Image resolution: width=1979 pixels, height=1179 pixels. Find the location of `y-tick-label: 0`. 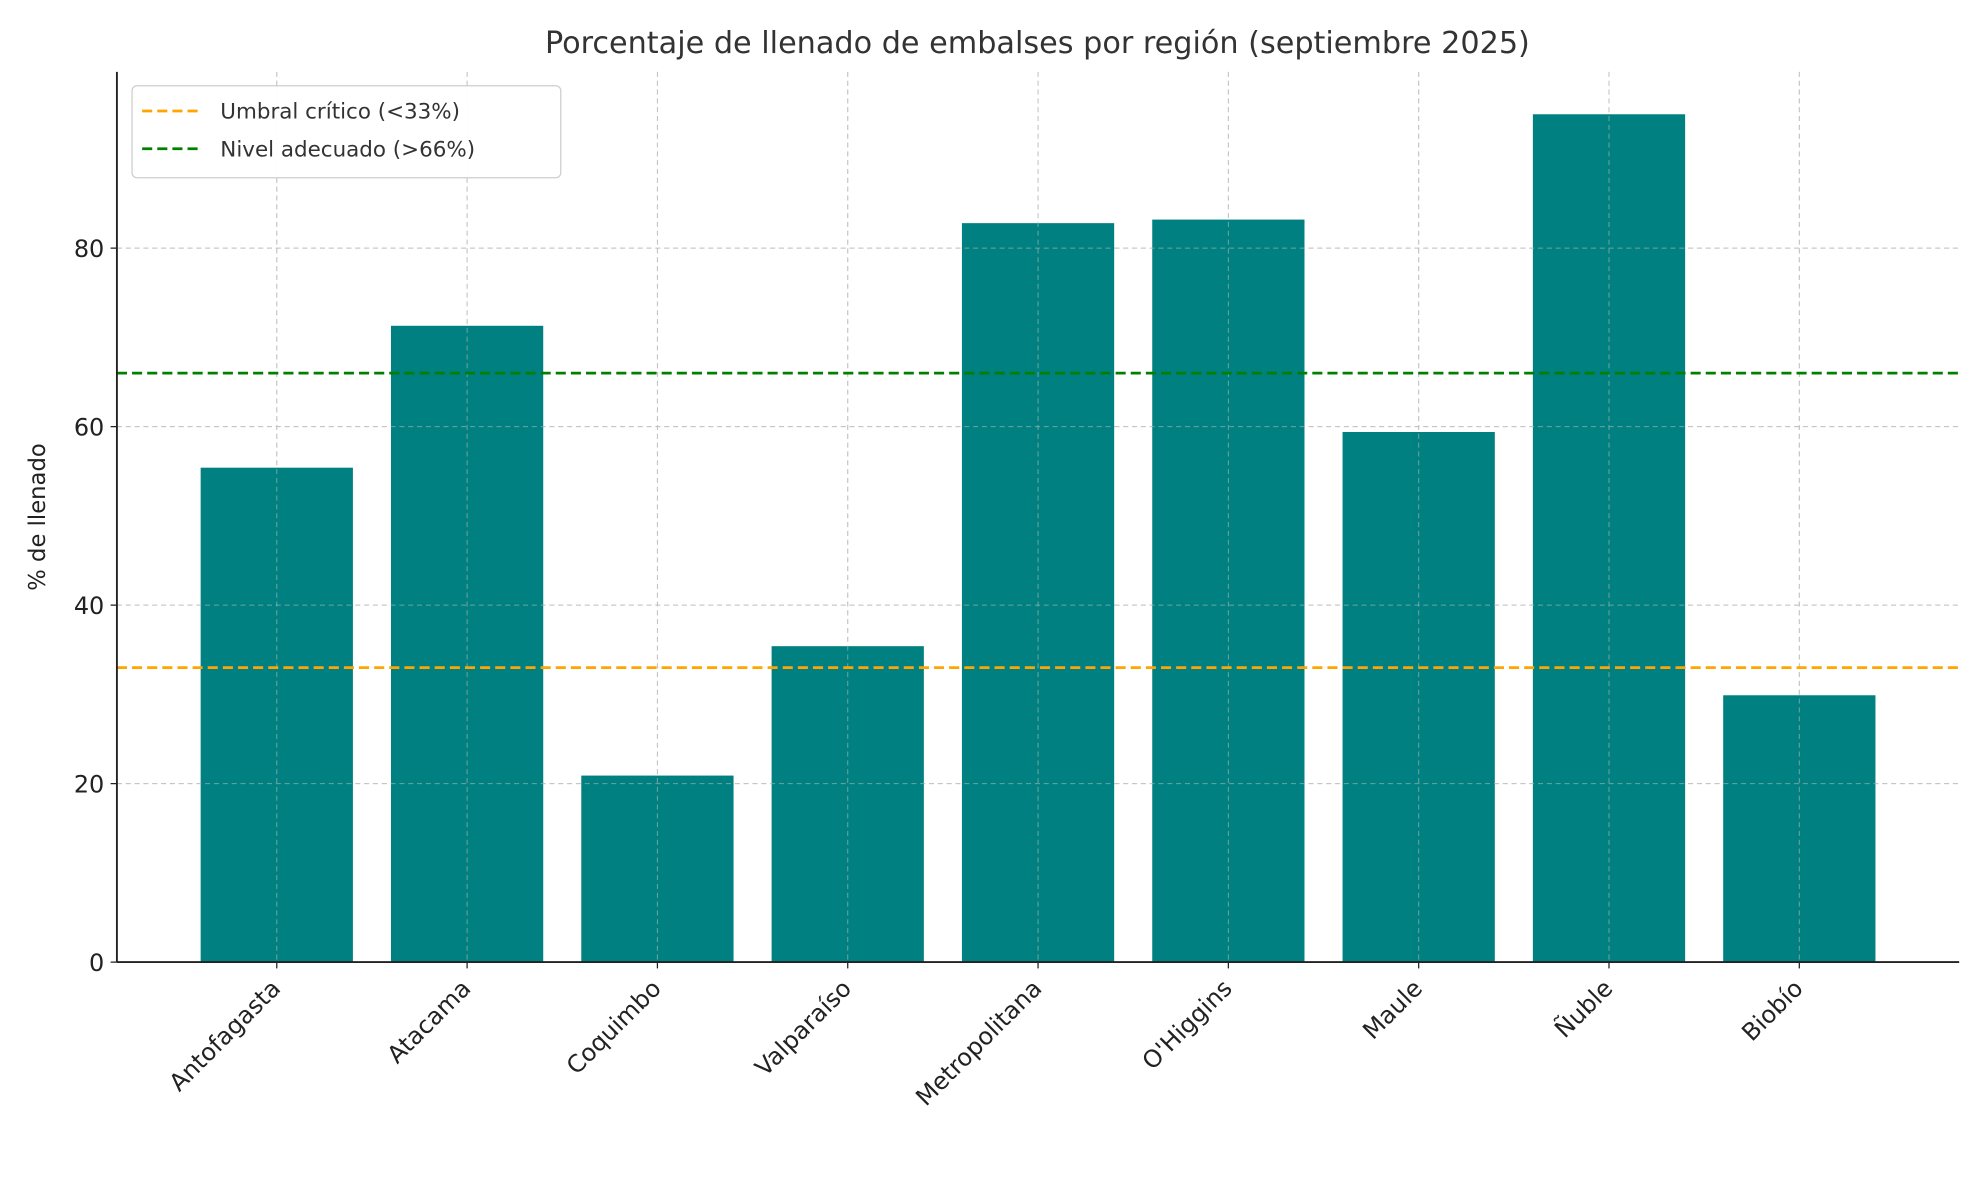

y-tick-label: 0 is located at coordinates (96, 963).